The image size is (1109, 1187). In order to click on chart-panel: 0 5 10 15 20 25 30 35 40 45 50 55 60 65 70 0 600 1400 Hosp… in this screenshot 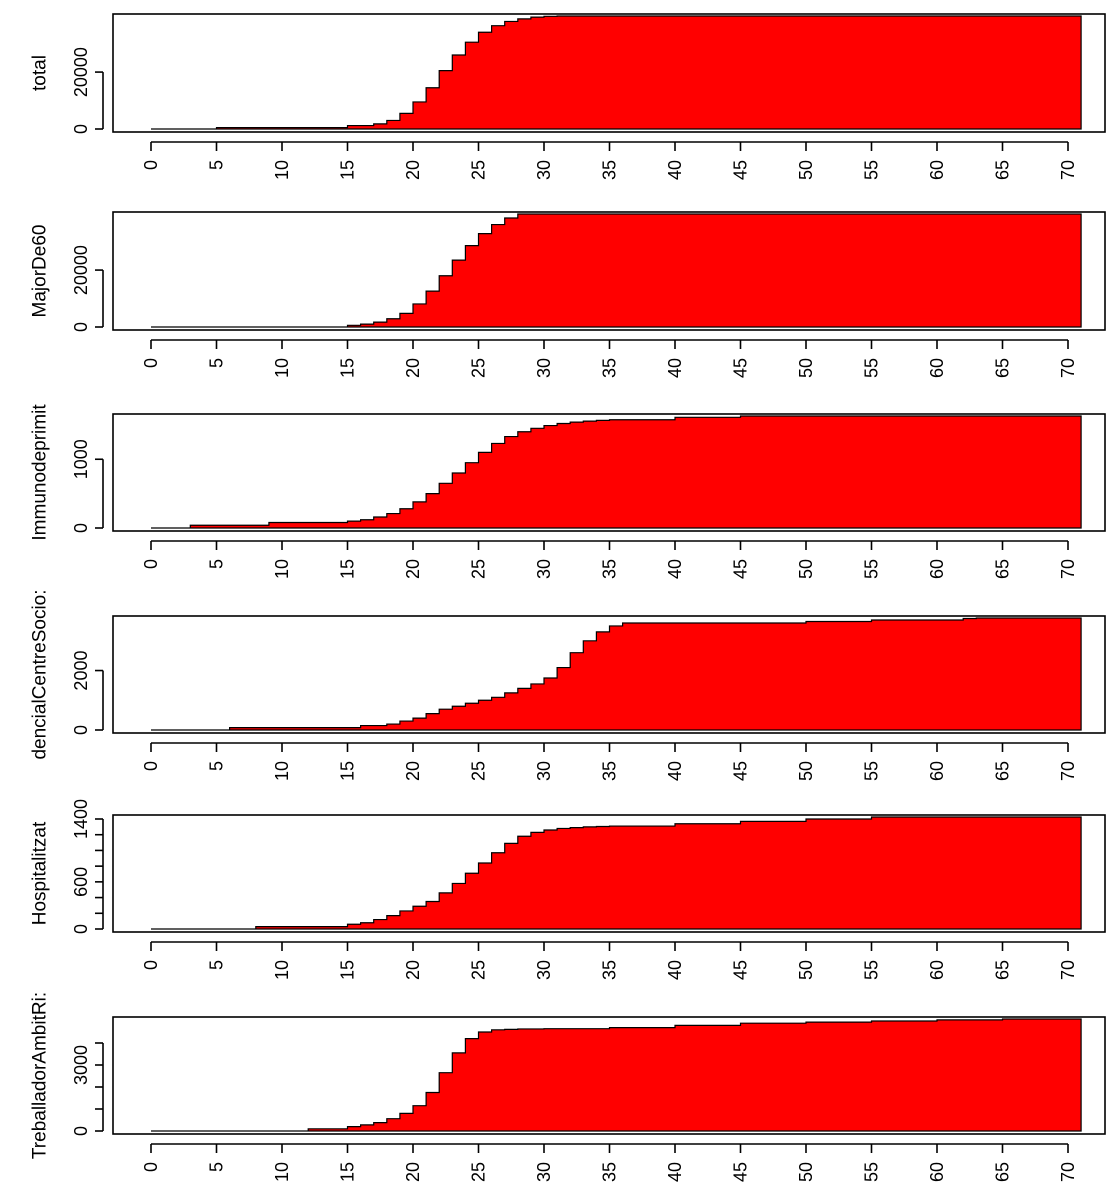, I will do `click(568, 889)`.